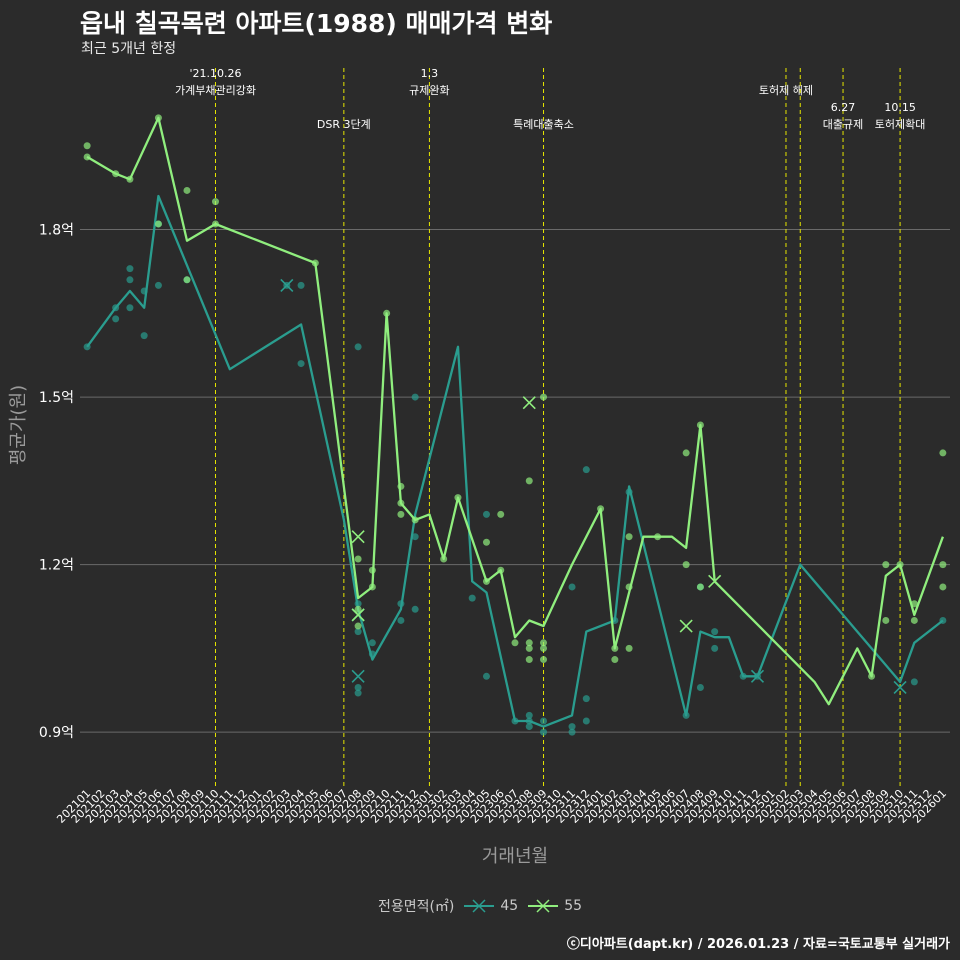 This screenshot has width=960, height=960. I want to click on legend: 전용면적(㎡) 45 55, so click(480, 906).